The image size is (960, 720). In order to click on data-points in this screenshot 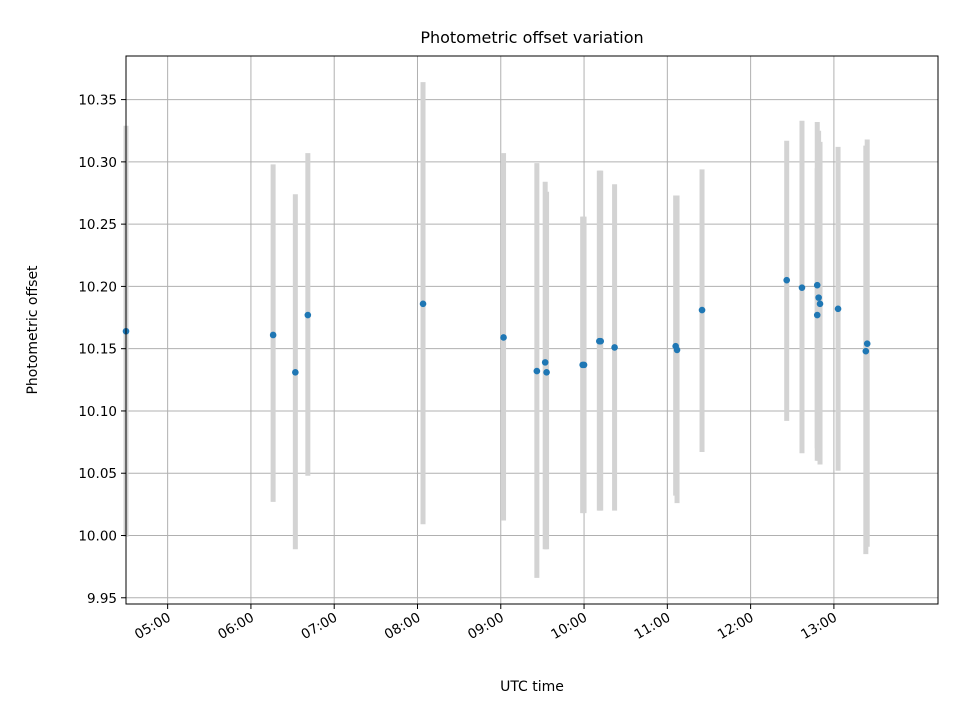, I will do `click(496, 326)`.